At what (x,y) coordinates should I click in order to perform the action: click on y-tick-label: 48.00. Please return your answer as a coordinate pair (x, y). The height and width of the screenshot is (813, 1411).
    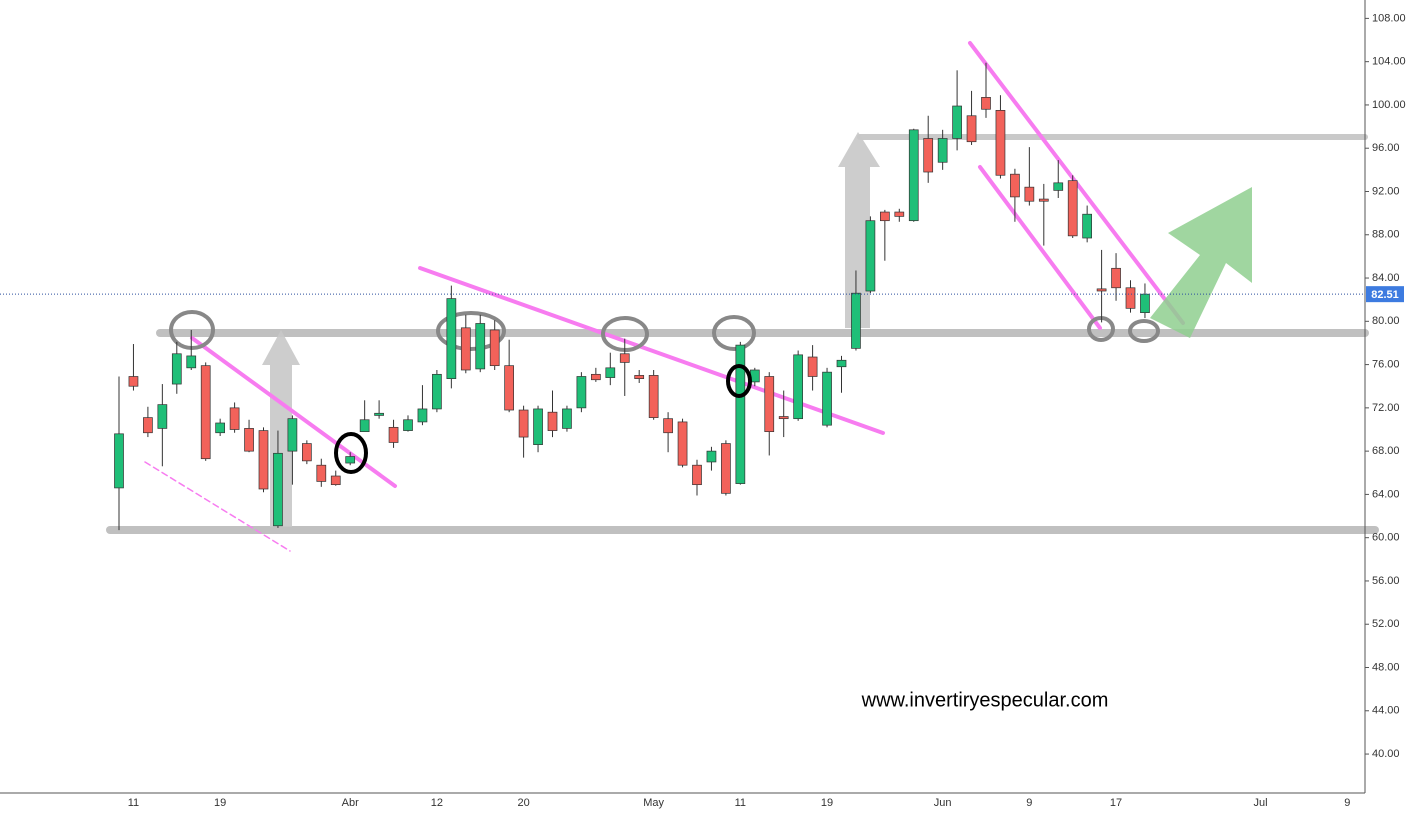
    Looking at the image, I should click on (1386, 667).